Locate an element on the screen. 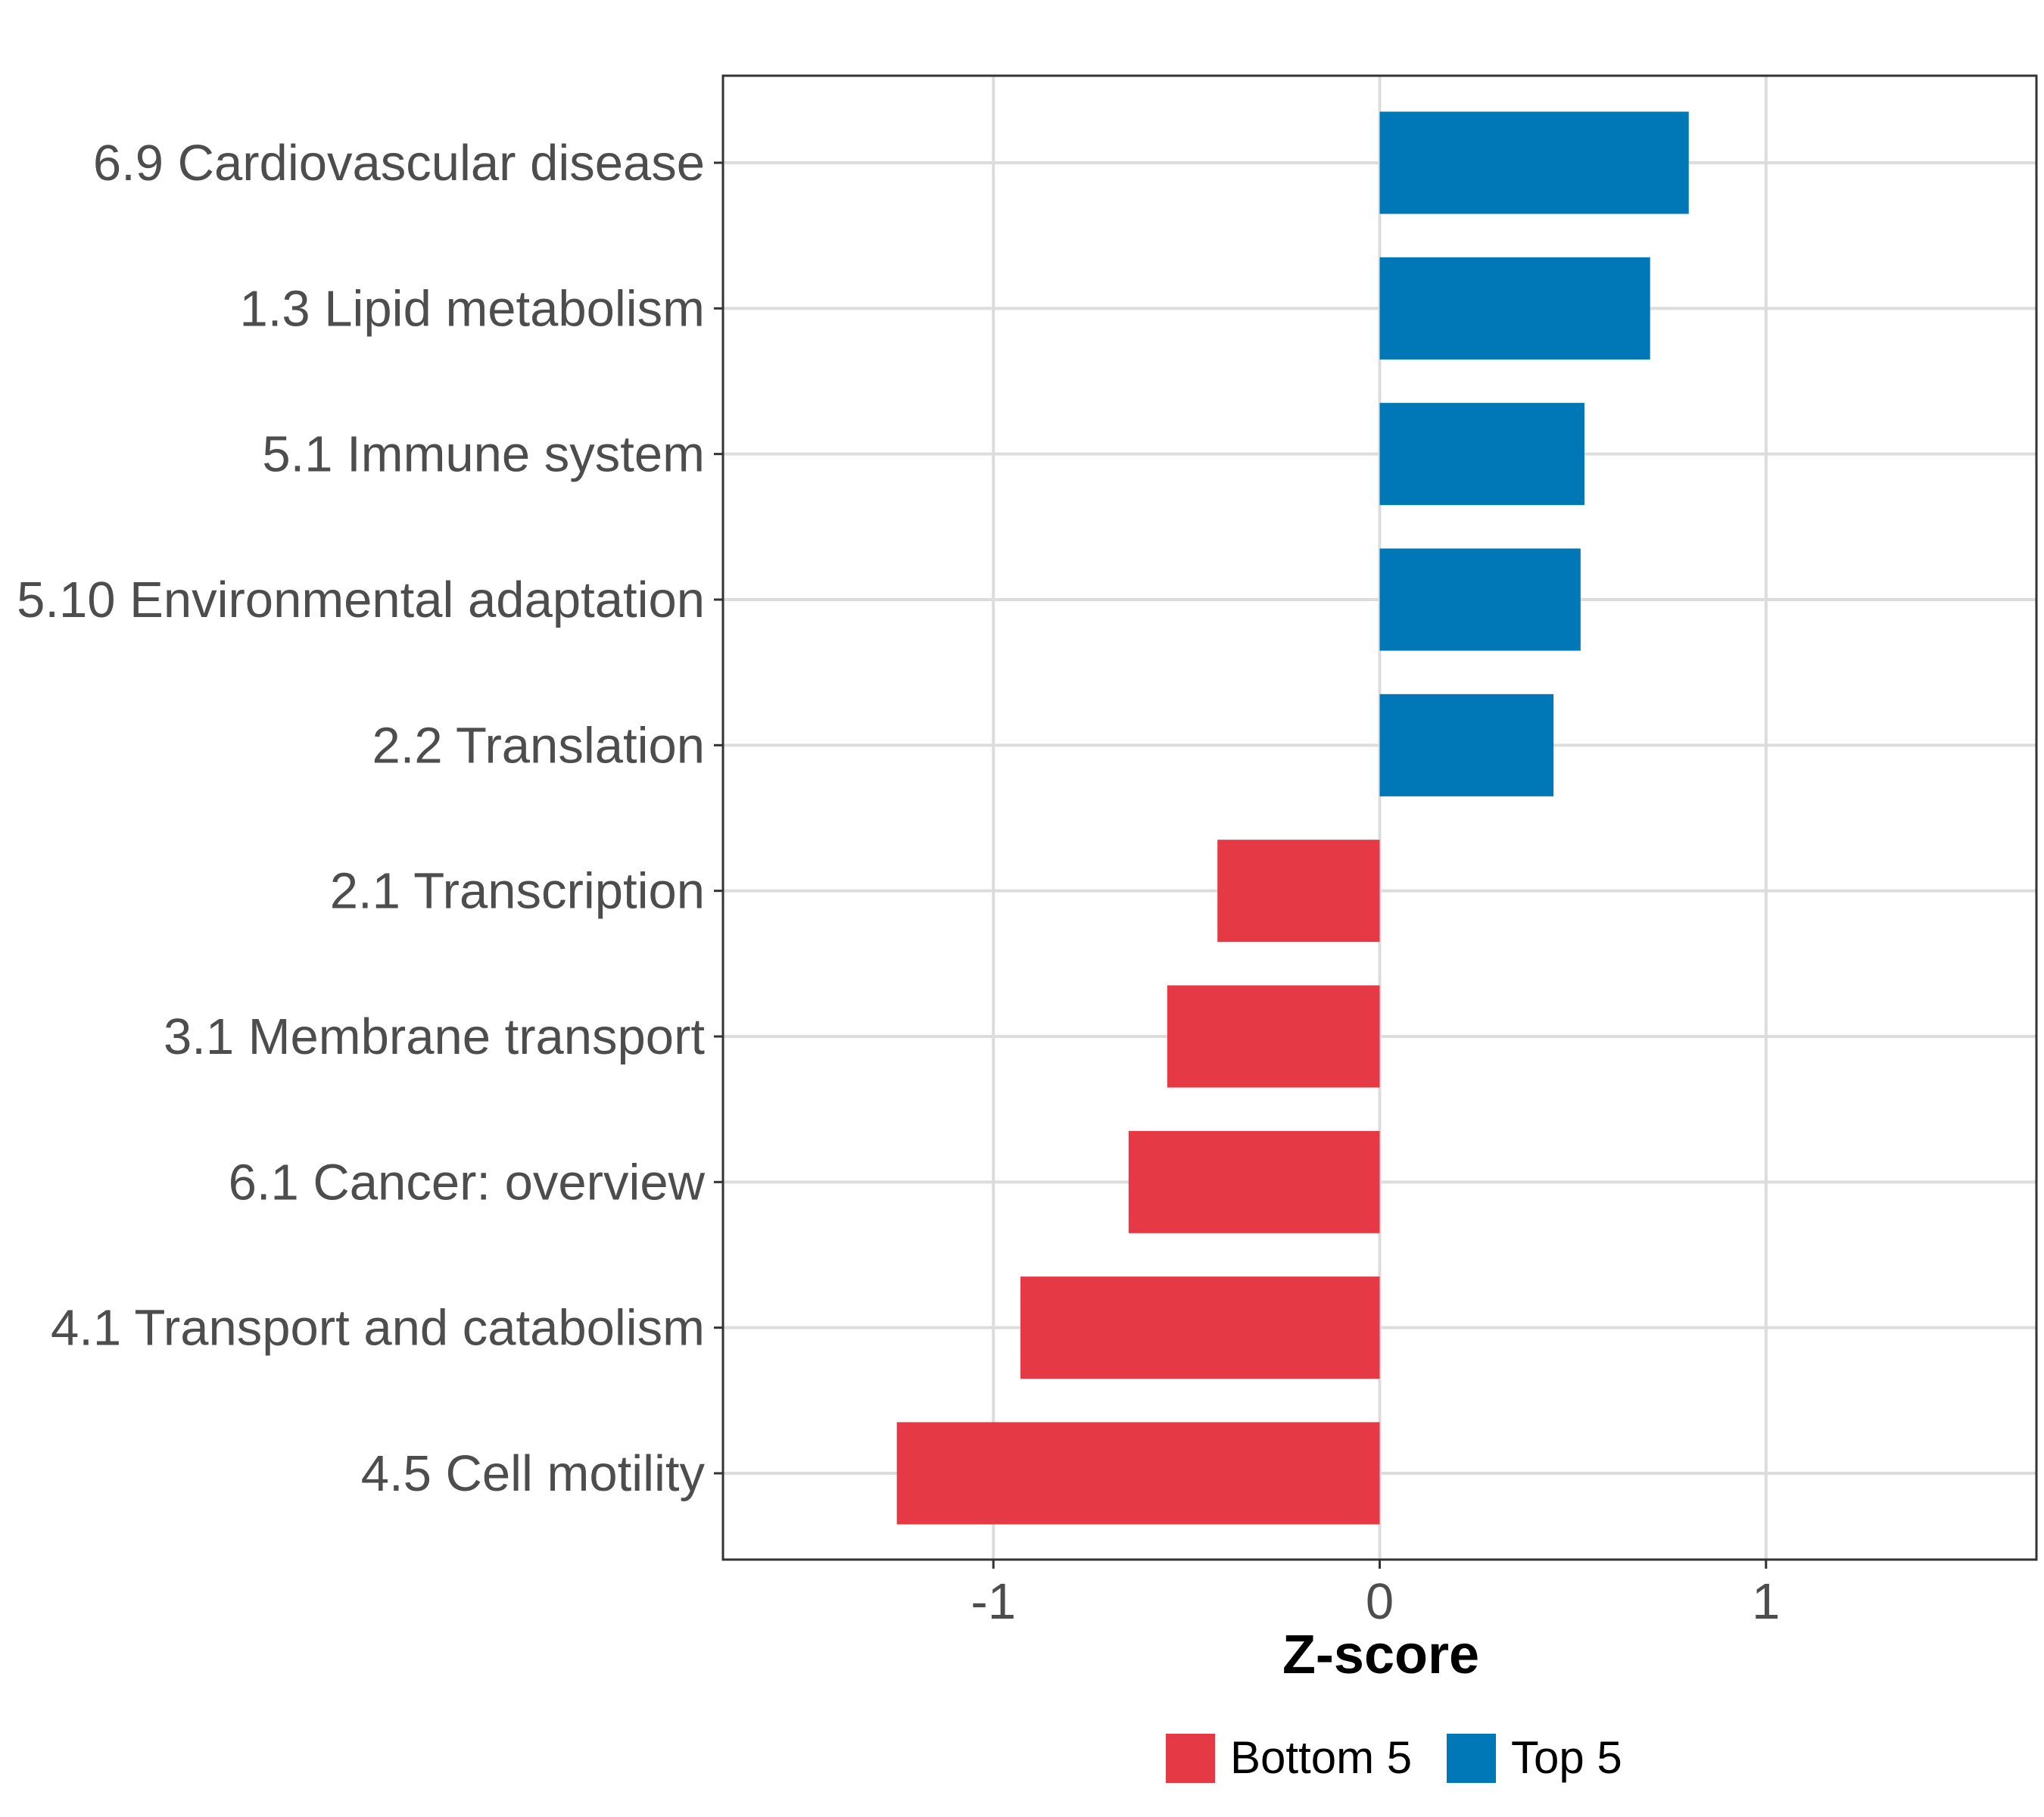  y-tick-label: 5.10 Environmental adaptation is located at coordinates (361, 600).